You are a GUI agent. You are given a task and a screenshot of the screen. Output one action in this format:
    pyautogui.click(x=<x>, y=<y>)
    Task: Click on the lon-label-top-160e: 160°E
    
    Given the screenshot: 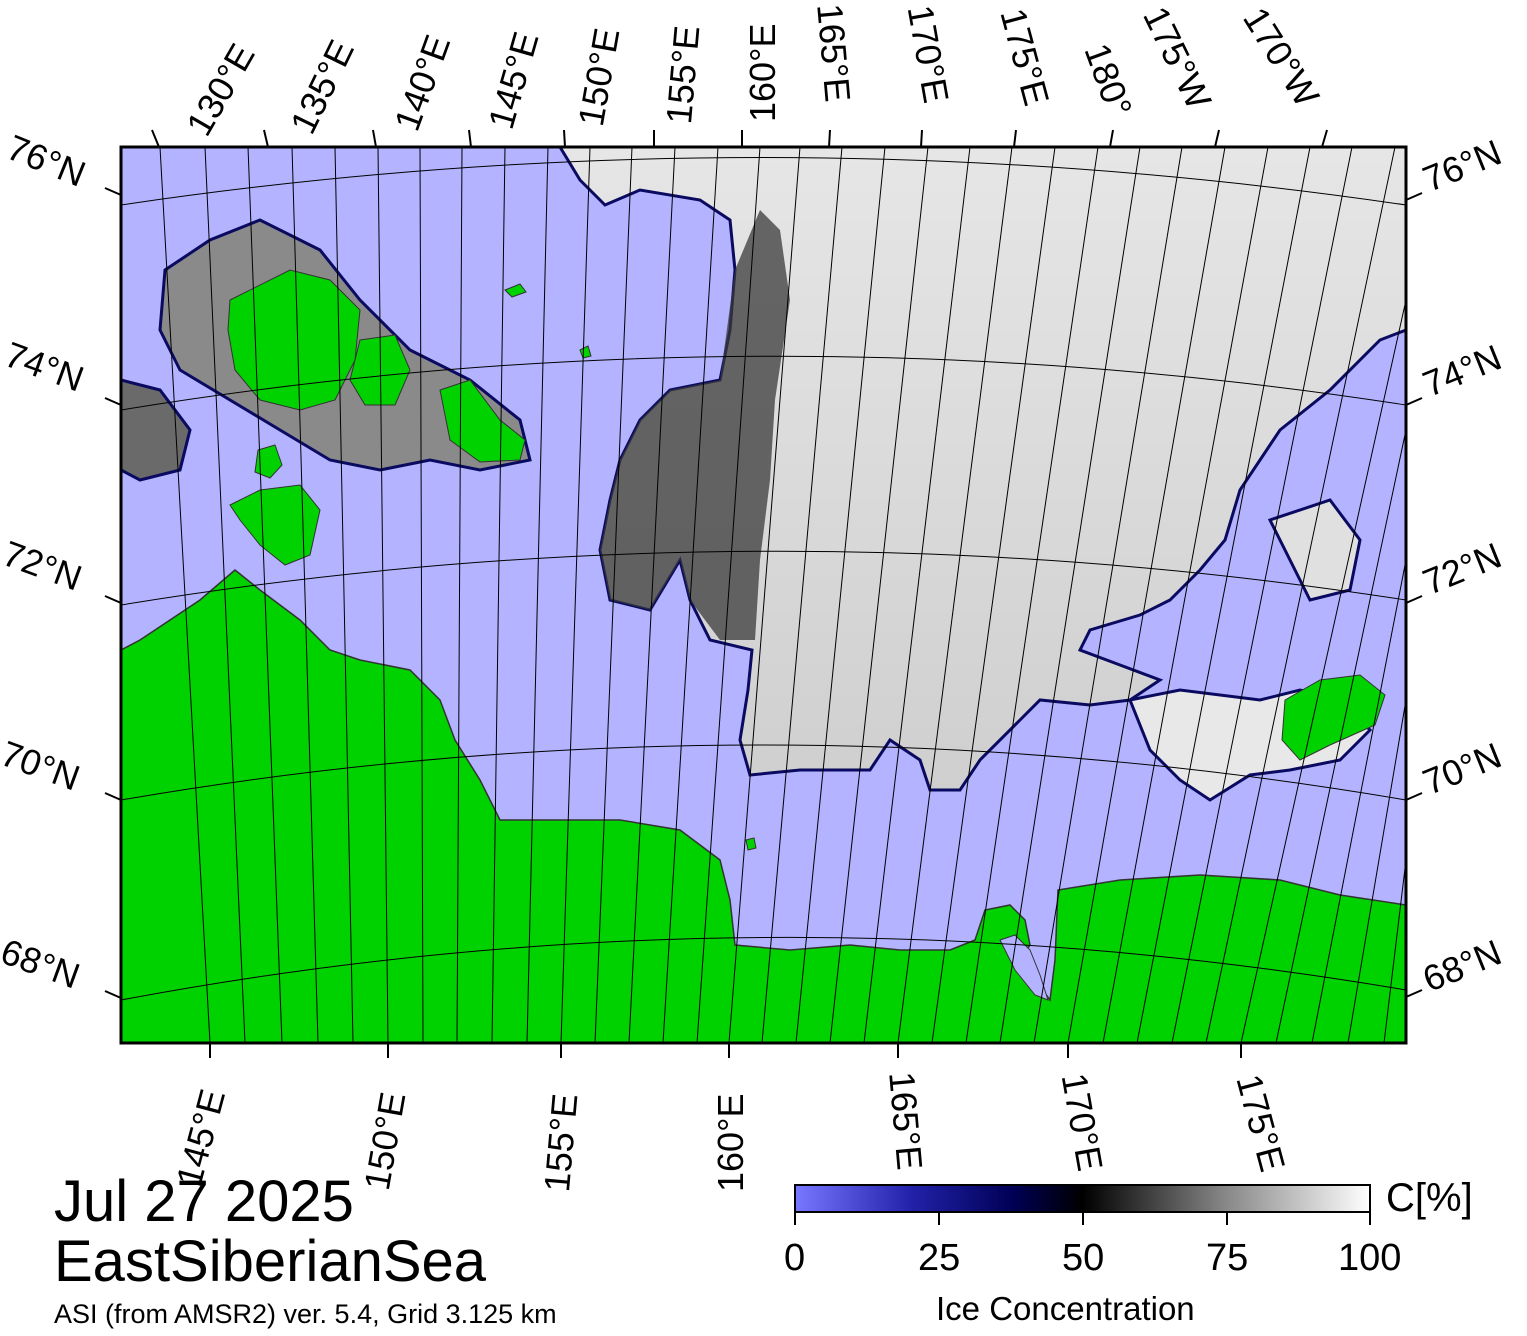 What is the action you would take?
    pyautogui.click(x=762, y=72)
    